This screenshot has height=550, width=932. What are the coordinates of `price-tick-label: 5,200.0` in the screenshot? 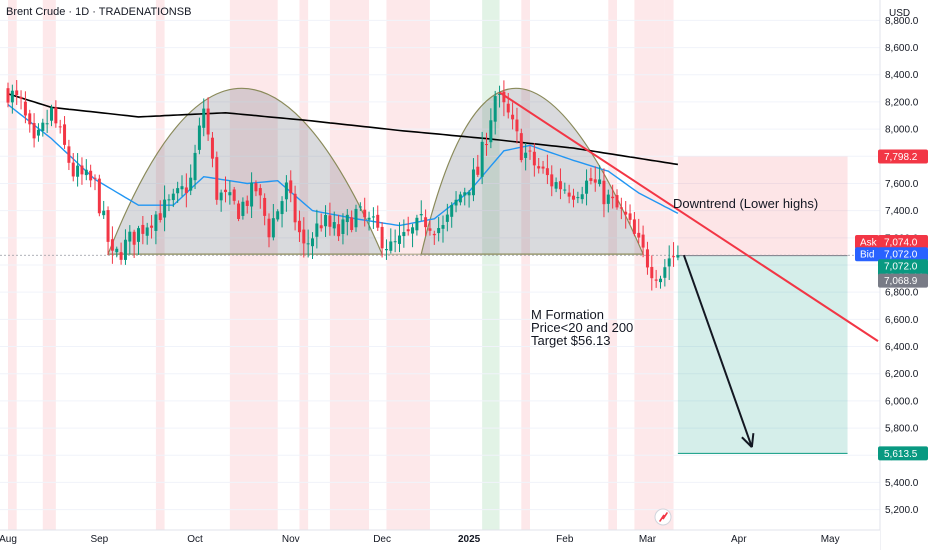 It's located at (902, 510).